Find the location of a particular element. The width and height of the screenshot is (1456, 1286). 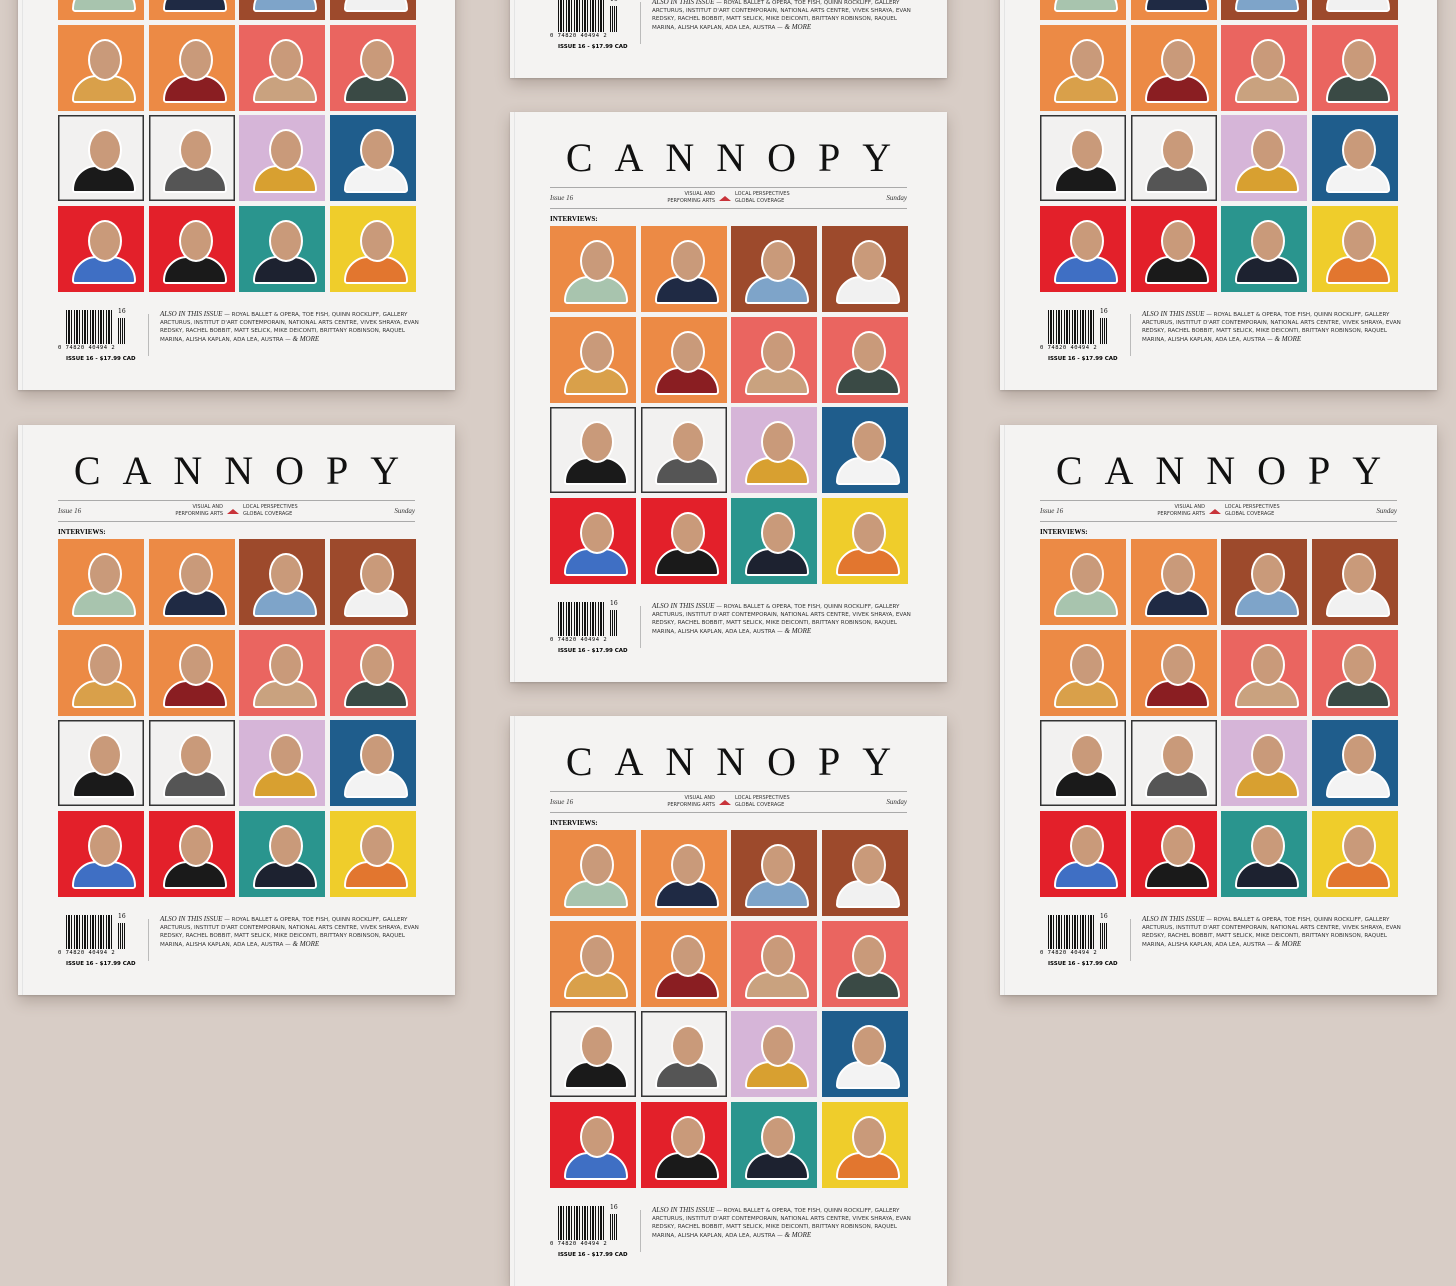

portrait-grid is located at coordinates (1219, 146).